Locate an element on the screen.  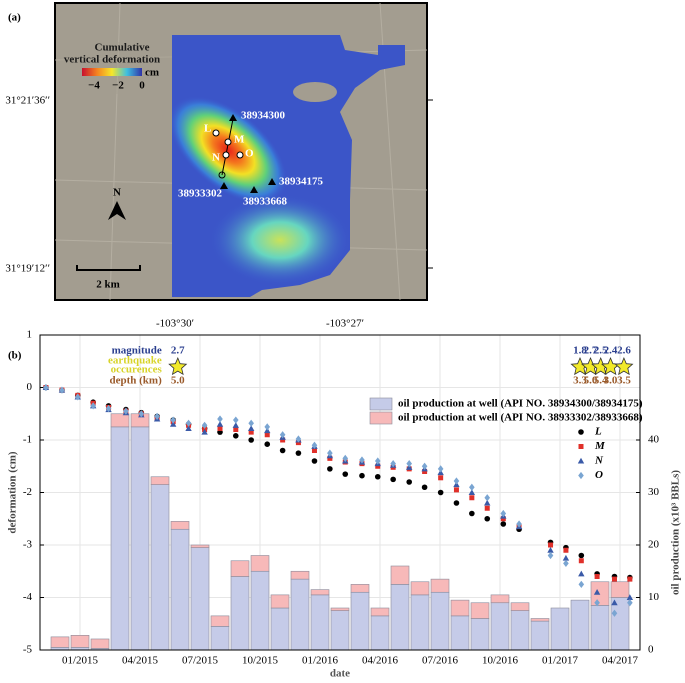
magnitude-label: 2.4 is located at coordinates (611, 351).